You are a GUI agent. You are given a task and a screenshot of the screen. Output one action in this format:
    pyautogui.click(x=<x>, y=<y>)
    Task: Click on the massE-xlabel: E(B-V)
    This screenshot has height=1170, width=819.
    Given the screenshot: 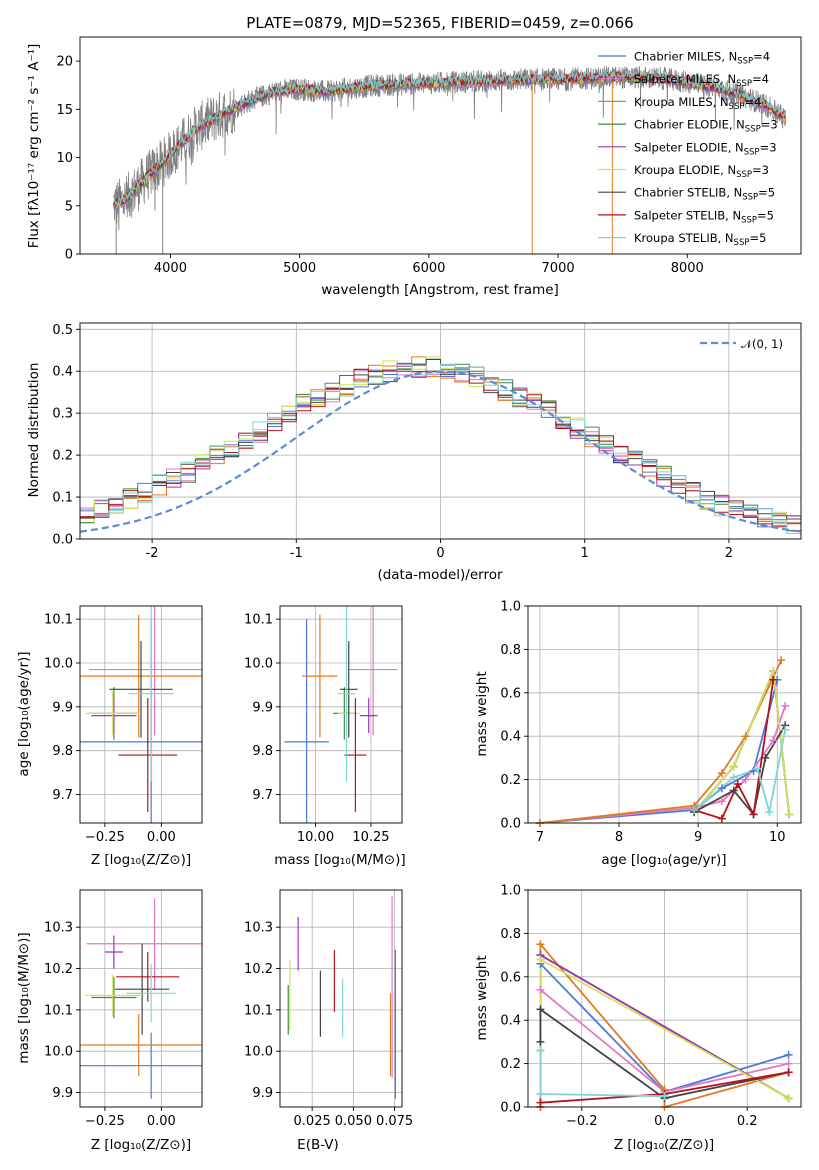 What is the action you would take?
    pyautogui.click(x=318, y=1145)
    